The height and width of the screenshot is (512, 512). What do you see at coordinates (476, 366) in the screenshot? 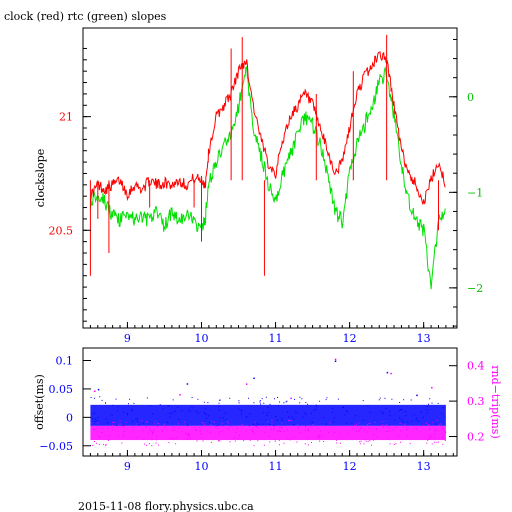
I see `bottom-y2-tick-label: 0.4` at bounding box center [476, 366].